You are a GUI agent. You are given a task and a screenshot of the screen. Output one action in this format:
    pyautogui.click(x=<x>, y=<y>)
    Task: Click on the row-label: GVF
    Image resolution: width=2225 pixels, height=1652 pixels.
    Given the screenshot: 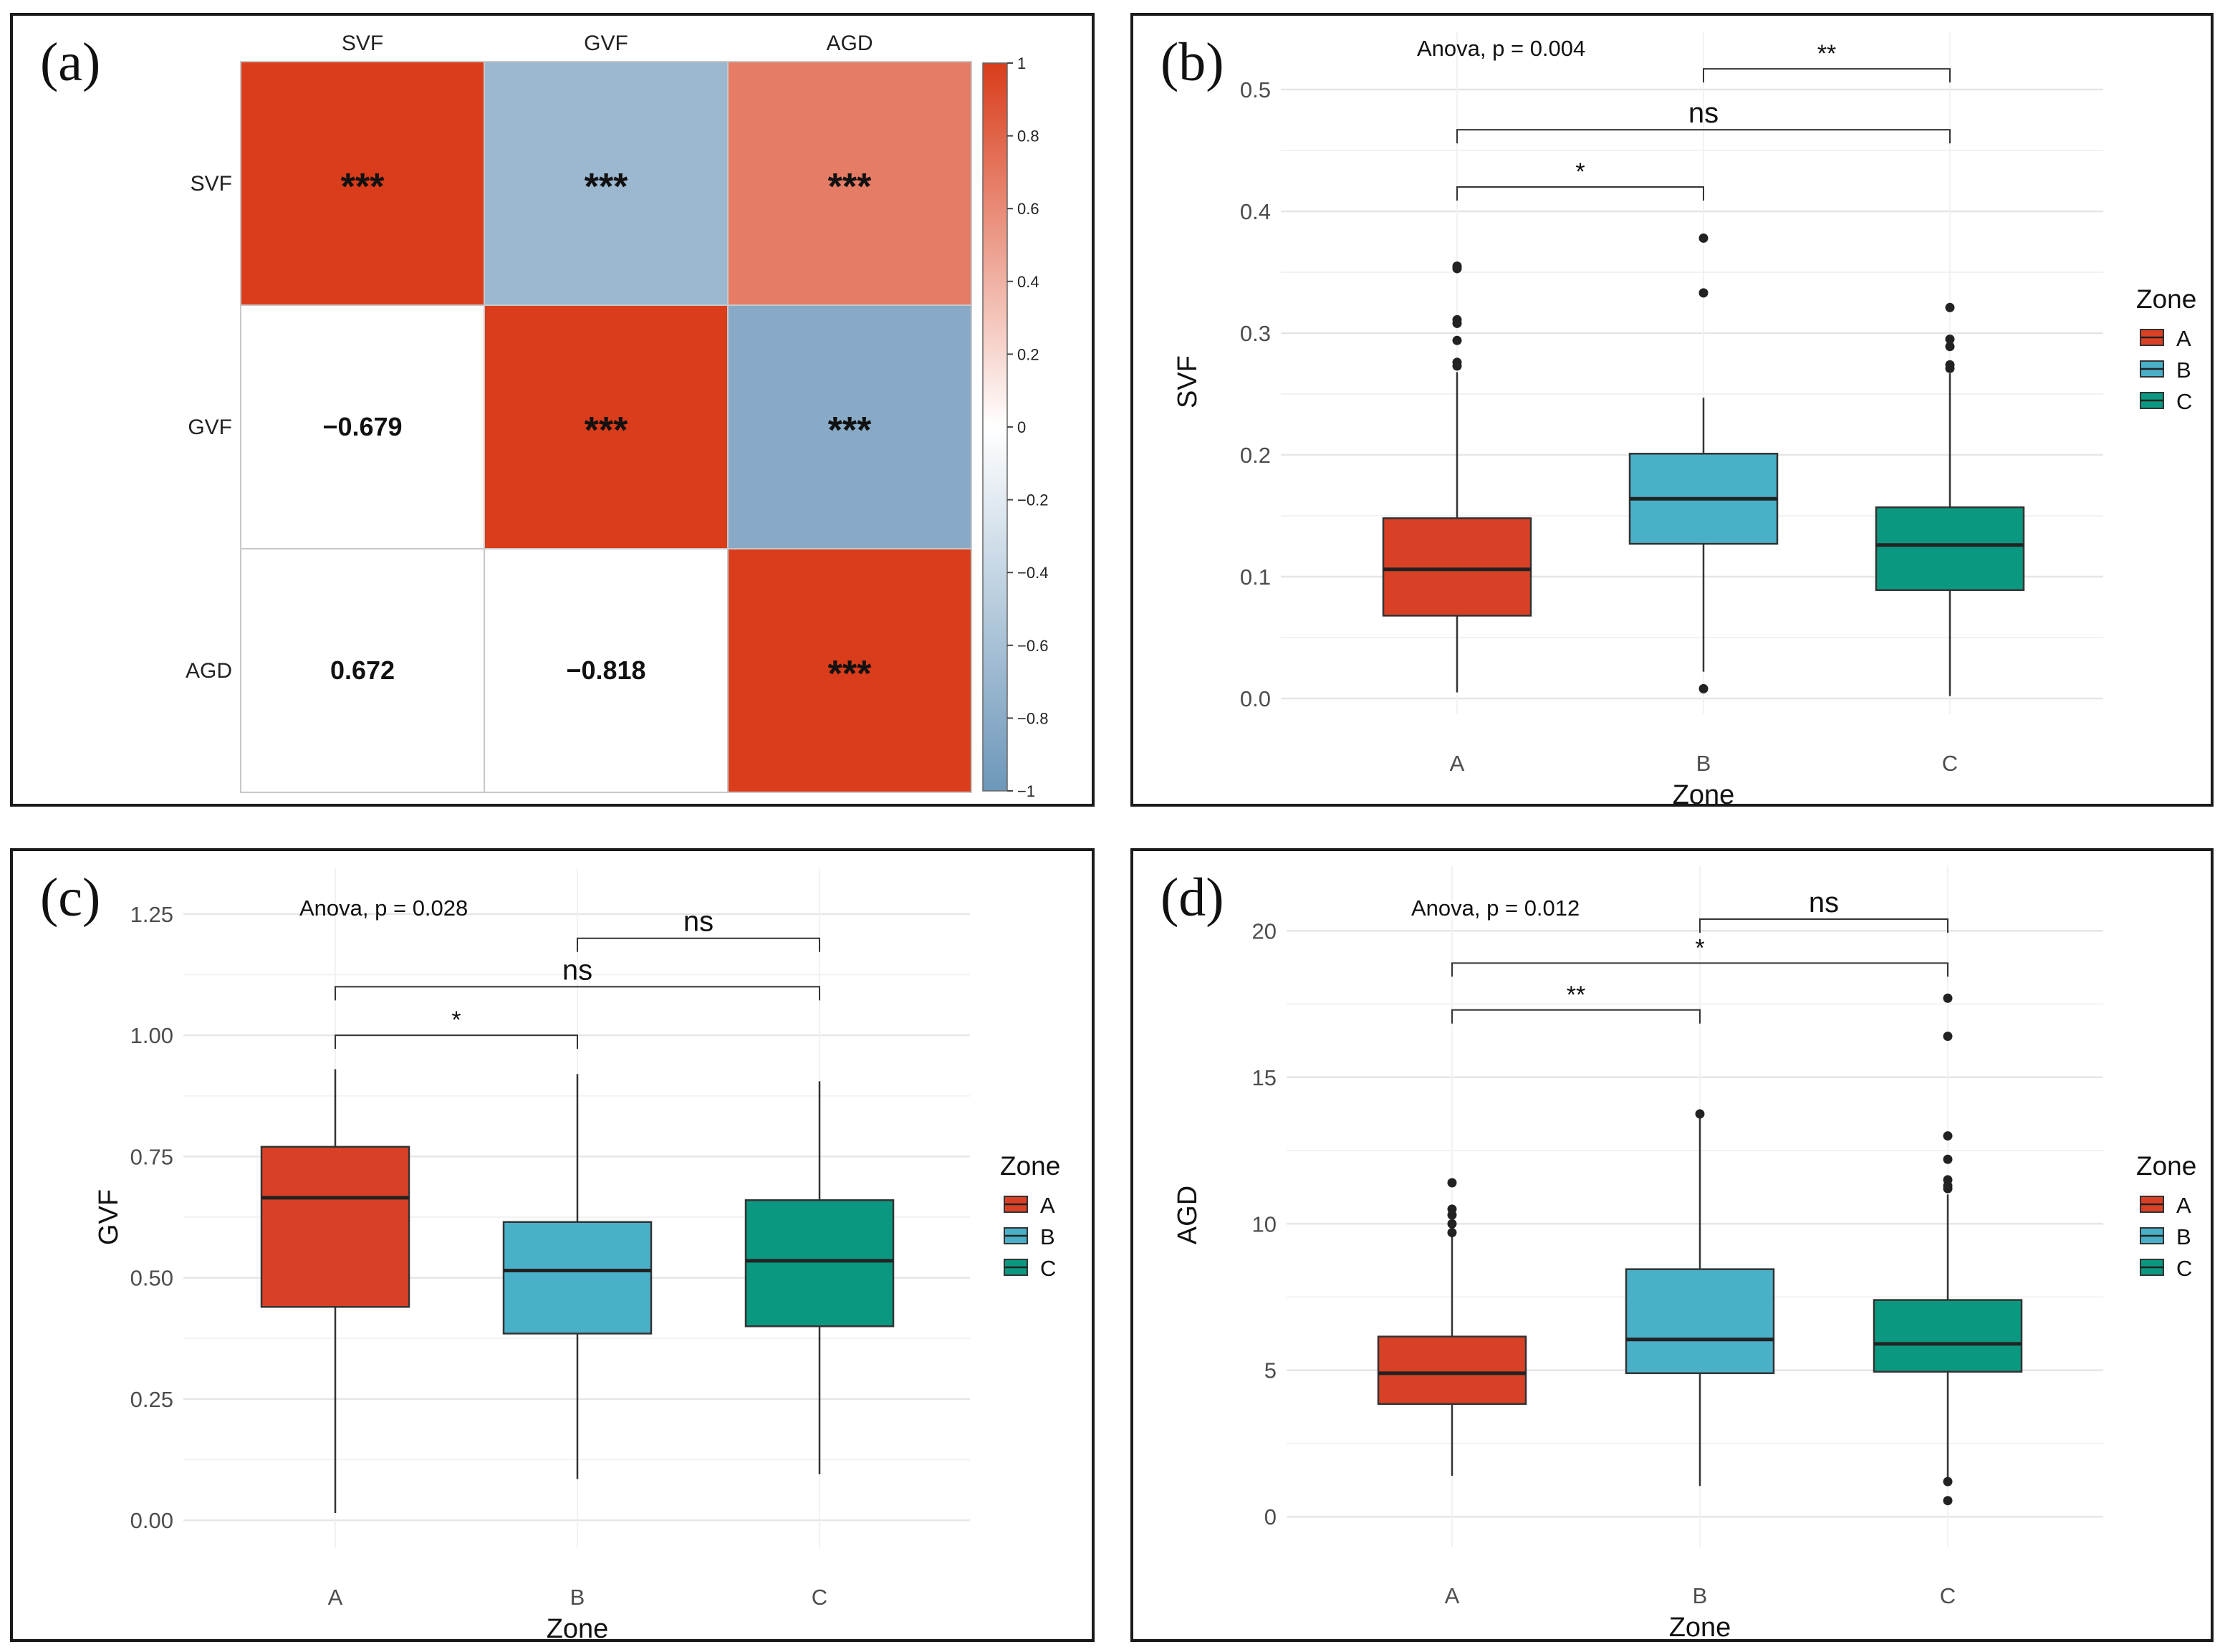 What is the action you would take?
    pyautogui.click(x=210, y=428)
    